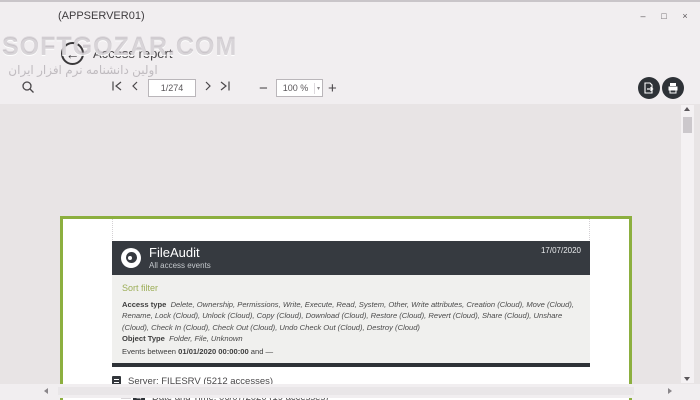  What do you see at coordinates (346, 391) in the screenshot?
I see `horizontal-scroll-track` at bounding box center [346, 391].